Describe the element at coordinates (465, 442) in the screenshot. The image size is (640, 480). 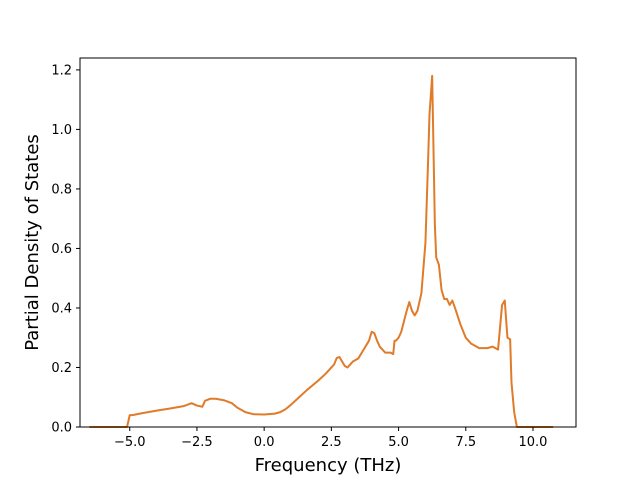
I see `x-tick-label: 7.5` at that location.